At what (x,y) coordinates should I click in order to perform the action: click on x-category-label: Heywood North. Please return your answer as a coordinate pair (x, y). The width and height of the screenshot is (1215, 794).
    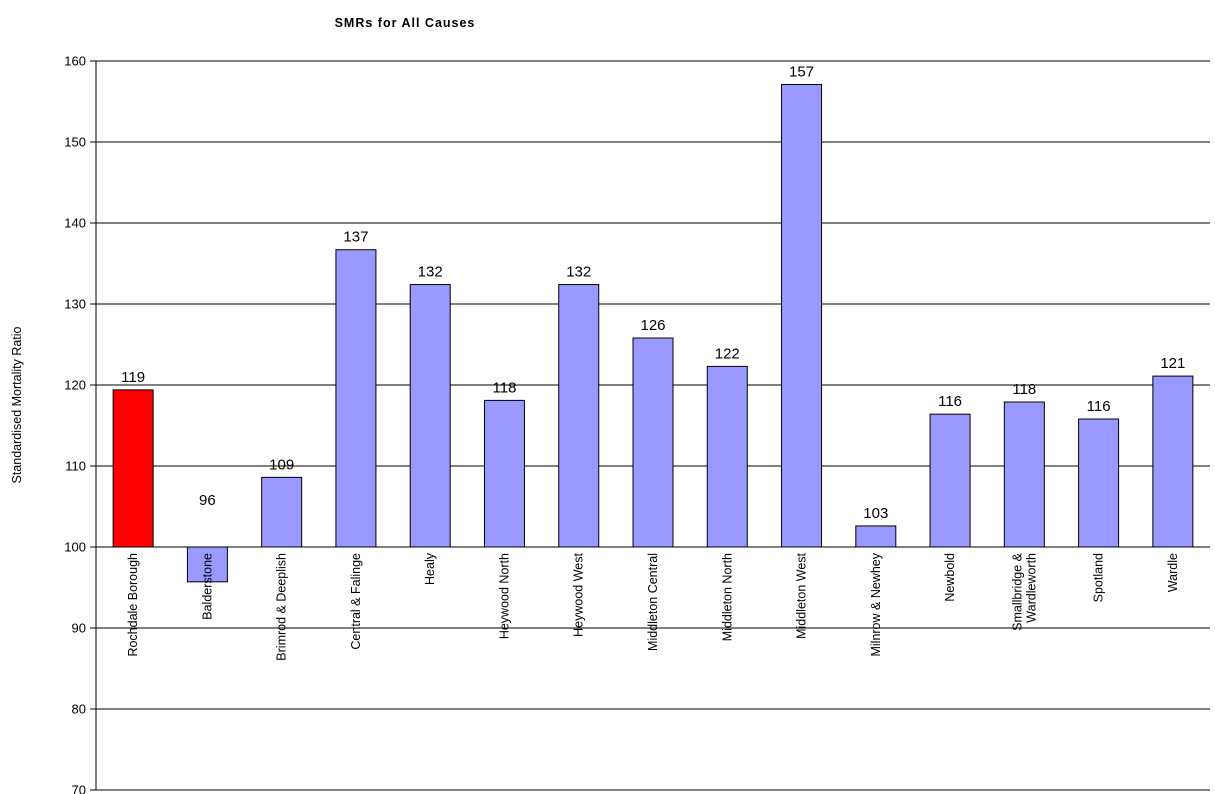
    Looking at the image, I should click on (504, 596).